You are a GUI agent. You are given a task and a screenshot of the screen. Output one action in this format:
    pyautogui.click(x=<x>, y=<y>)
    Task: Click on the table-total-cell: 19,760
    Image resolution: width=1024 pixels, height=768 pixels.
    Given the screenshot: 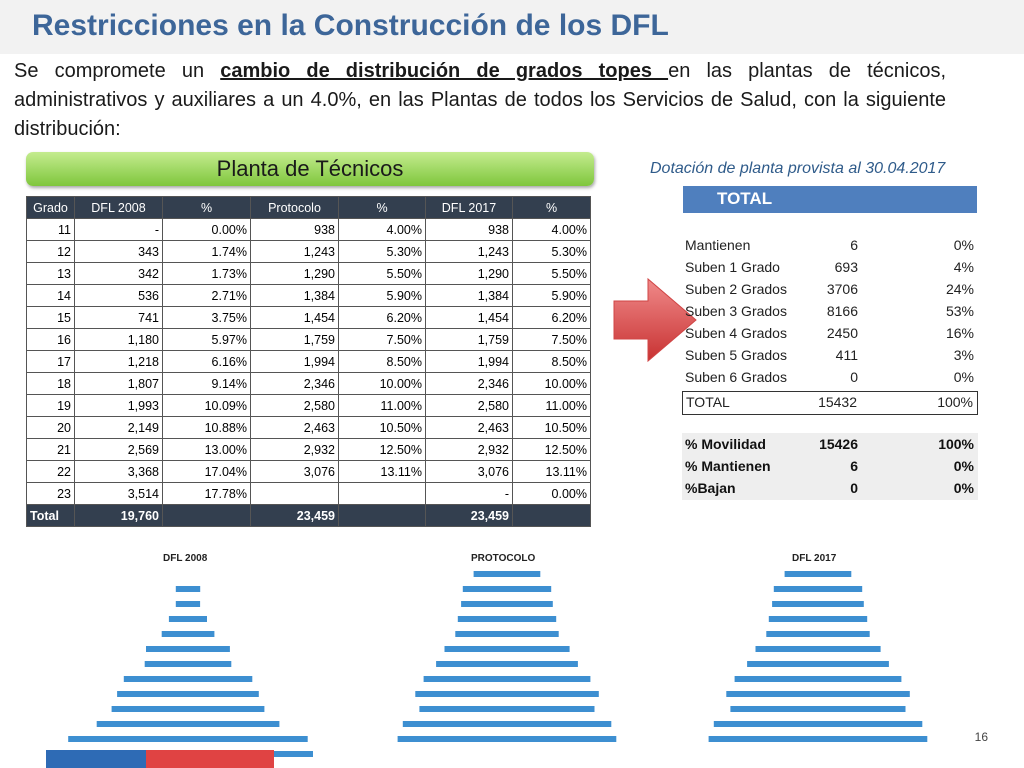 What is the action you would take?
    pyautogui.click(x=118, y=515)
    